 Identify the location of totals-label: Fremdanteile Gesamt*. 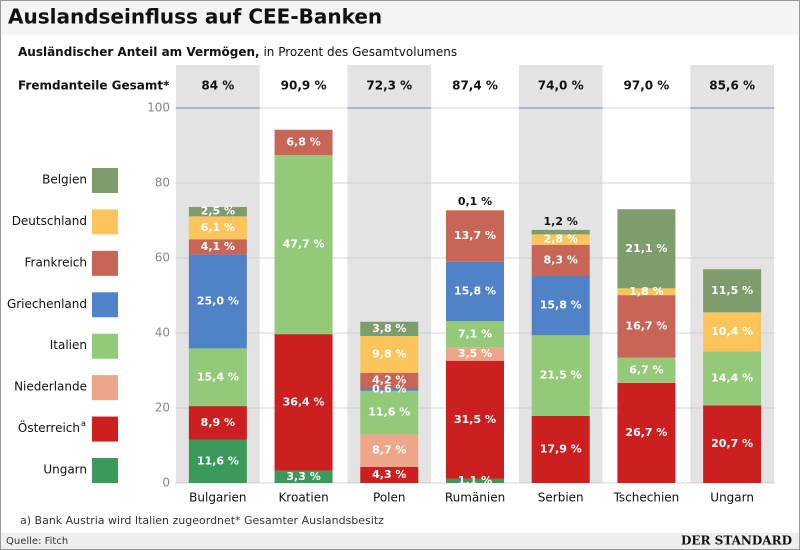
(94, 86).